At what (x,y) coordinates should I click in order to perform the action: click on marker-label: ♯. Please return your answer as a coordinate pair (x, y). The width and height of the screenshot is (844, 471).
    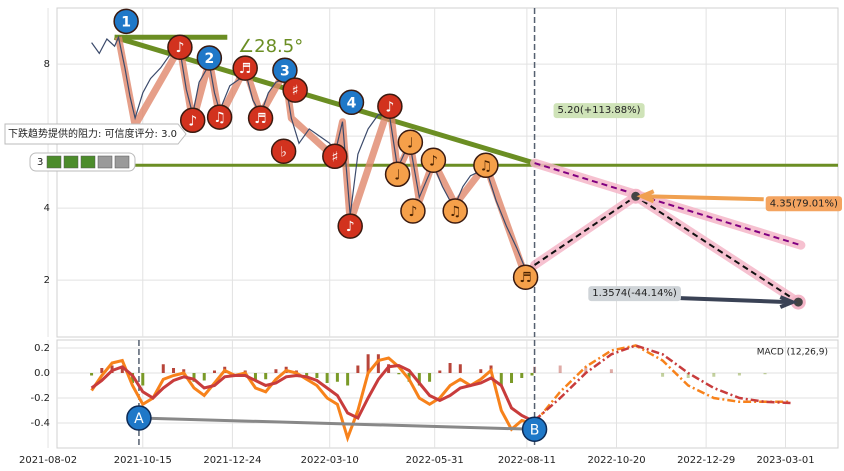
    Looking at the image, I should click on (295, 91).